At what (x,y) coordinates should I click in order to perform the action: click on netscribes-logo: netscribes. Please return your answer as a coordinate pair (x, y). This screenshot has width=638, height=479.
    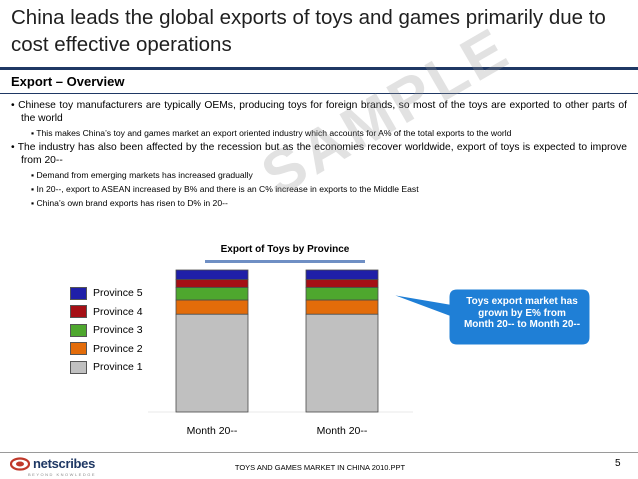
    Looking at the image, I should click on (52, 463).